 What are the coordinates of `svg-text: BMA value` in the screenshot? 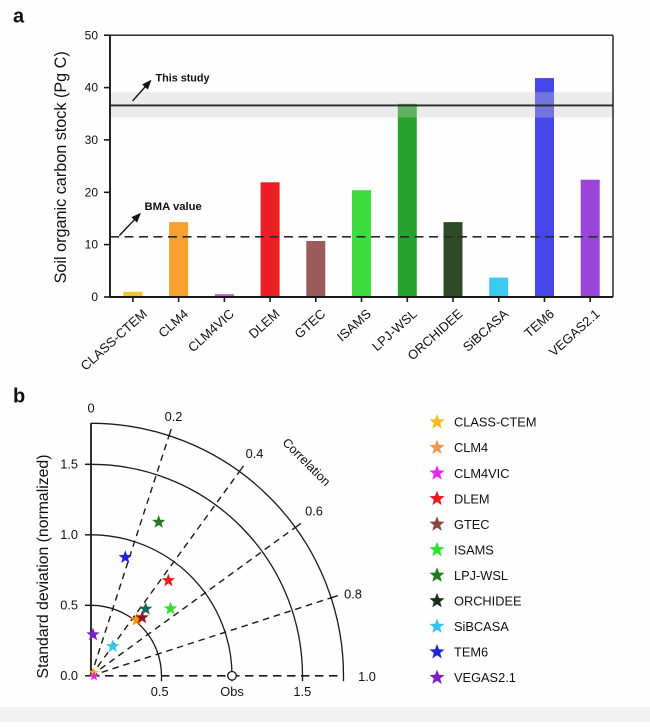 It's located at (173, 207).